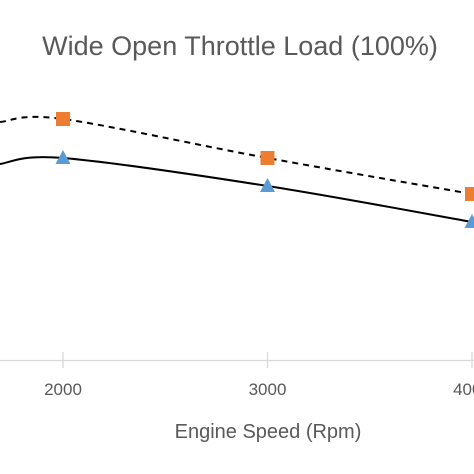  I want to click on x-tick-label: 4000, so click(463, 389).